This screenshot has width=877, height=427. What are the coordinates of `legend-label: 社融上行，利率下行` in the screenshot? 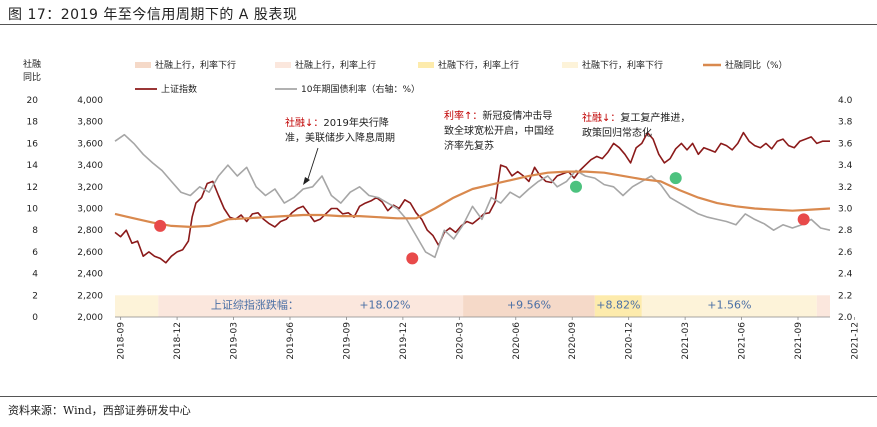 It's located at (195, 65).